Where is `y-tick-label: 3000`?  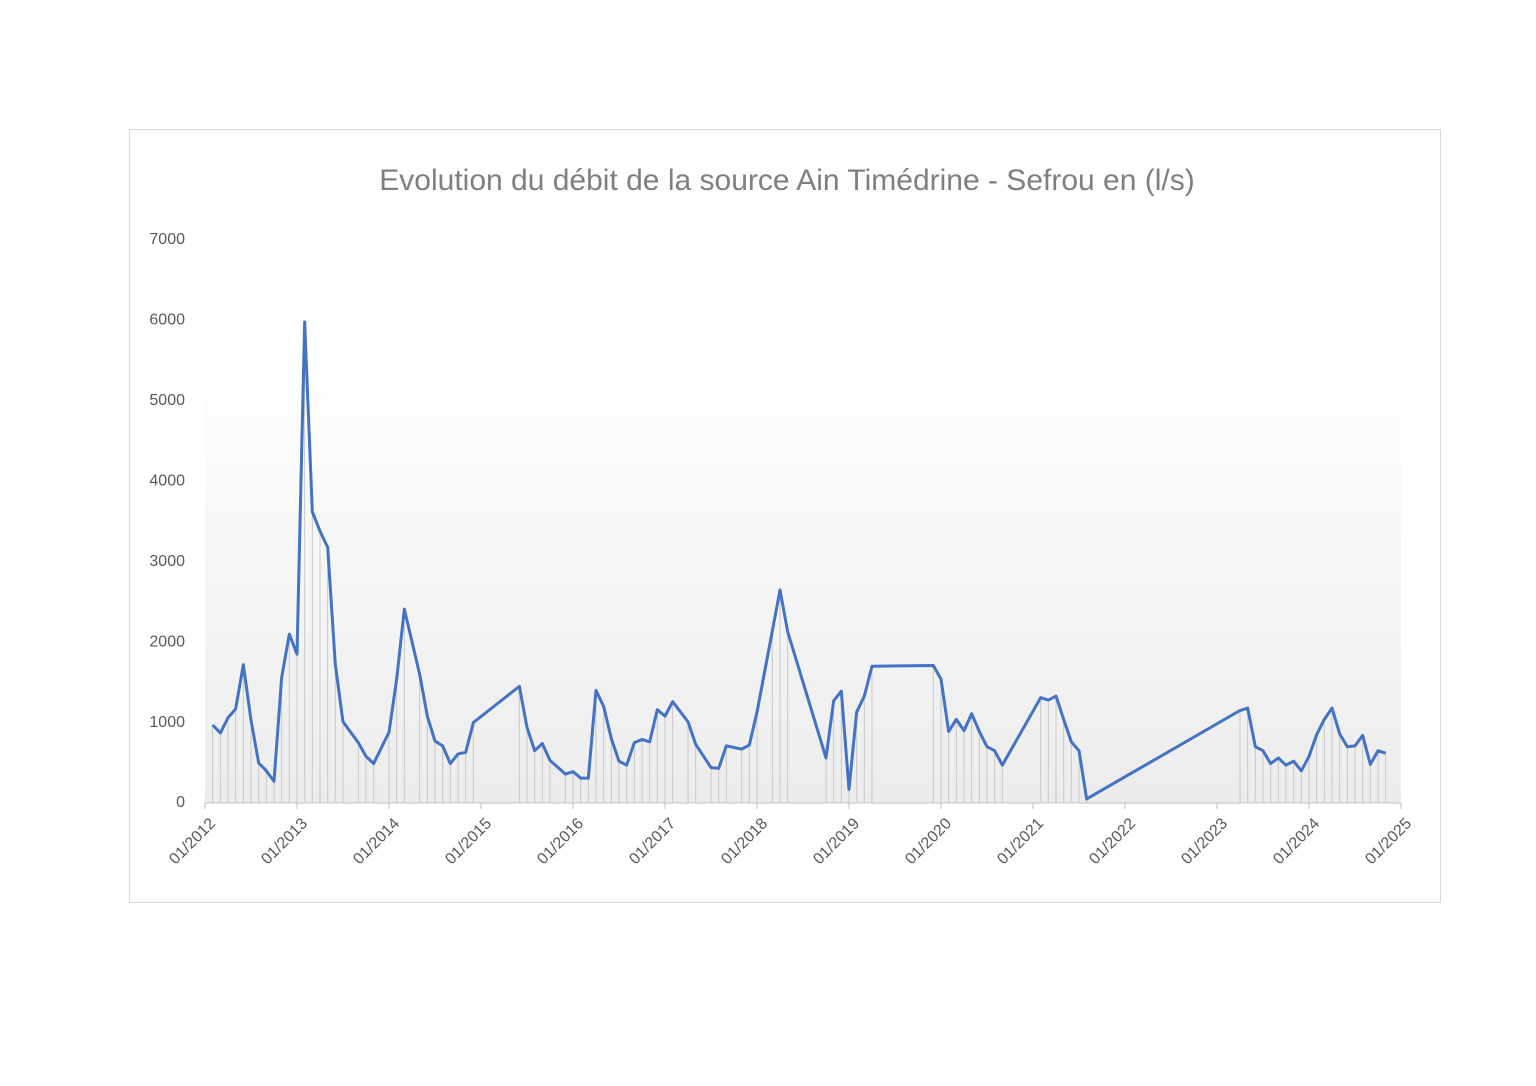
y-tick-label: 3000 is located at coordinates (167, 561).